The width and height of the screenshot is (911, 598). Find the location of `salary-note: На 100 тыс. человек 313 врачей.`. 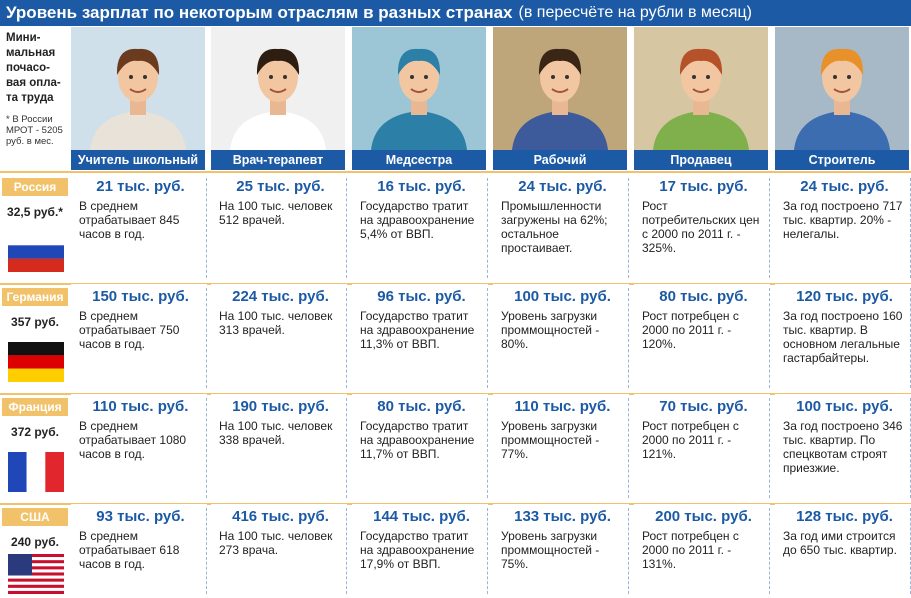

salary-note: На 100 тыс. человек 313 врачей. is located at coordinates (276, 323).